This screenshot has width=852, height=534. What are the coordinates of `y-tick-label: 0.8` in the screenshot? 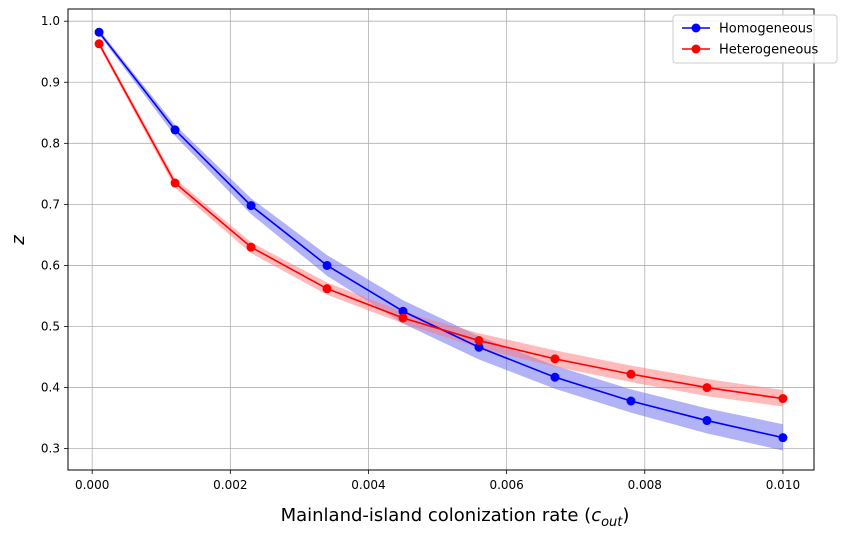 It's located at (50, 143).